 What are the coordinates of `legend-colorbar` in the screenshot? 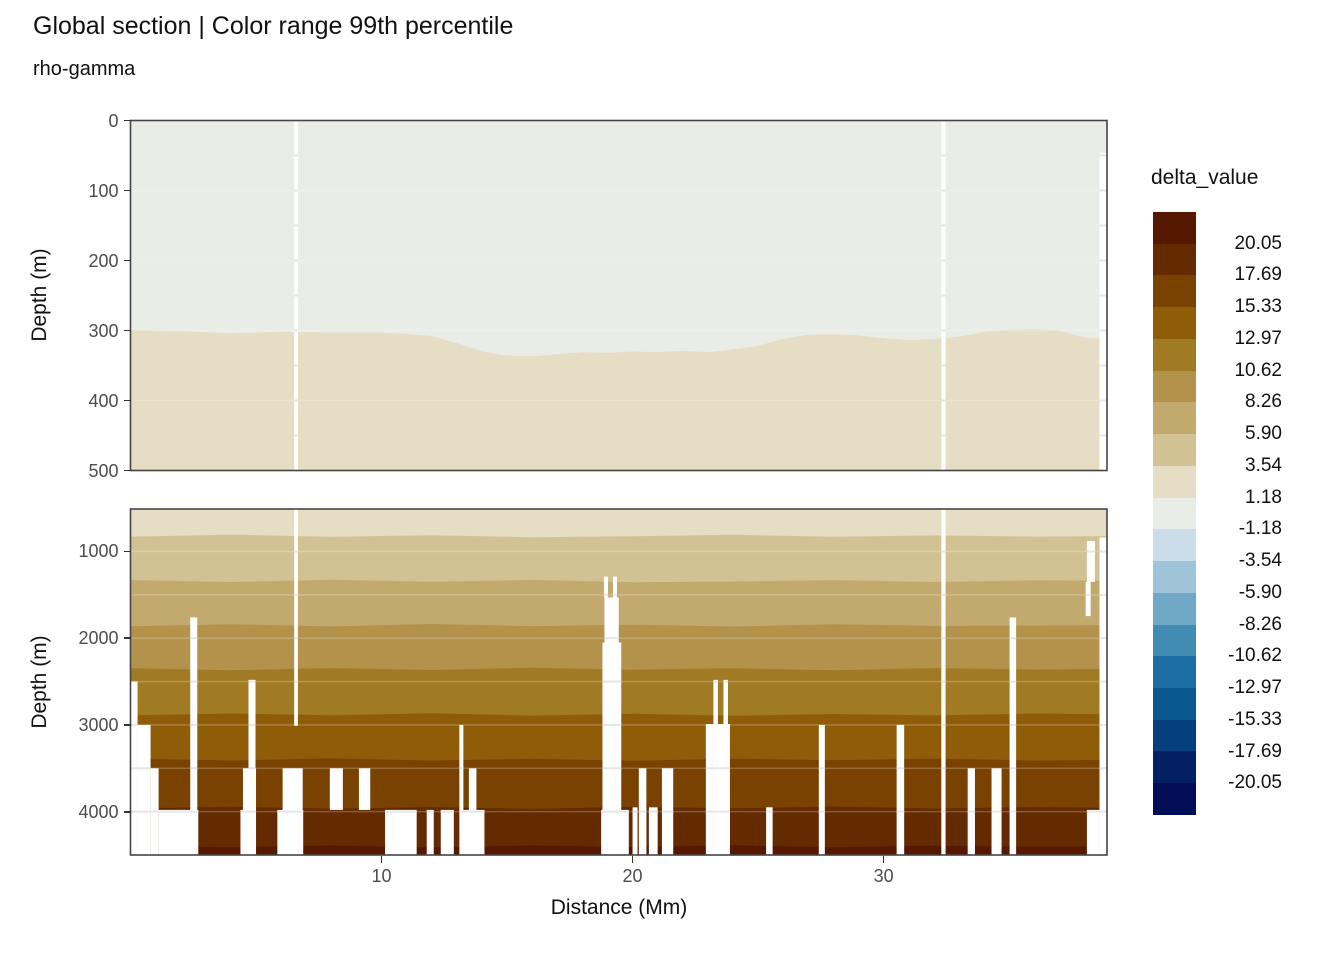 It's located at (1174, 513).